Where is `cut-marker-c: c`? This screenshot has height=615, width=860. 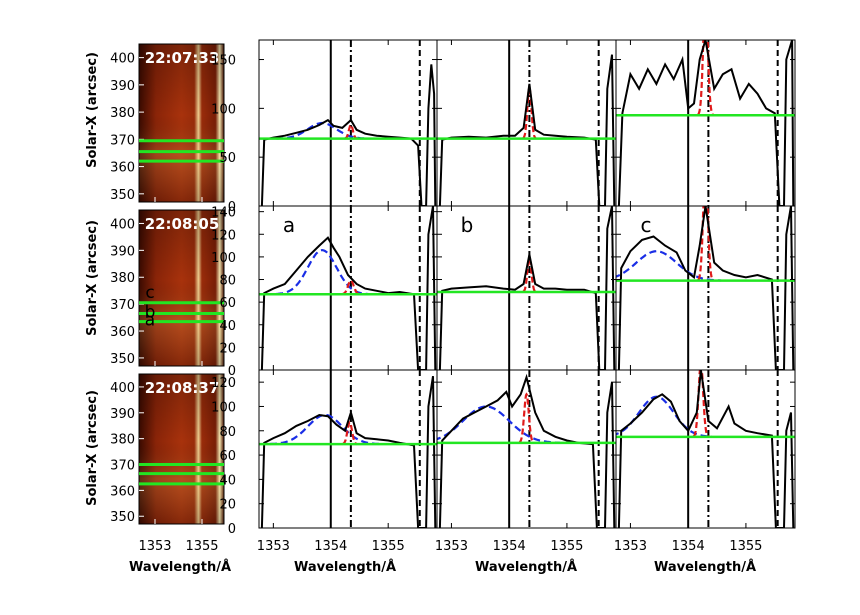 cut-marker-c: c is located at coordinates (149, 293).